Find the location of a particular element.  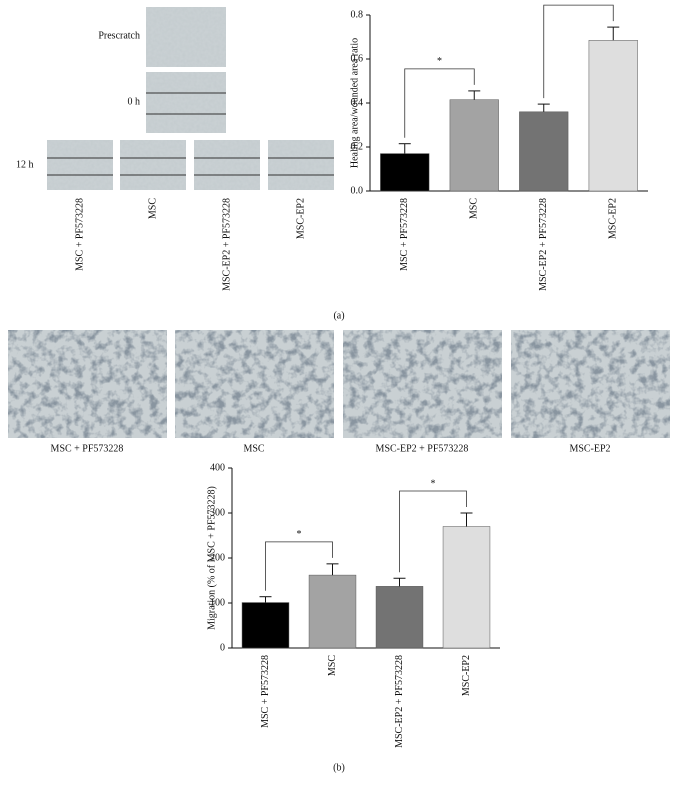

y-axis-label: Healing area/wounded area ratio is located at coordinates (354, 103).